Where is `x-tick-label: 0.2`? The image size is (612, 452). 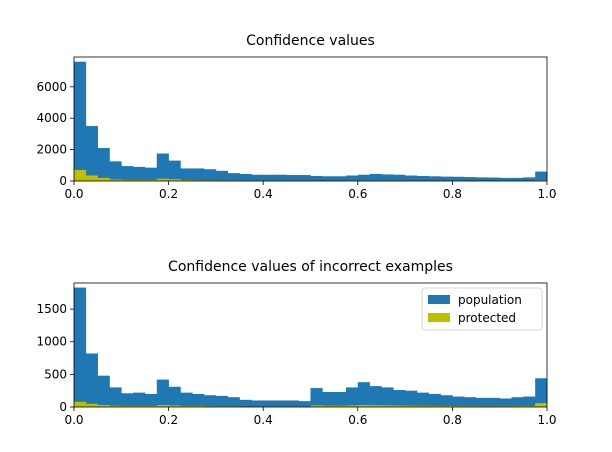 x-tick-label: 0.2 is located at coordinates (168, 194).